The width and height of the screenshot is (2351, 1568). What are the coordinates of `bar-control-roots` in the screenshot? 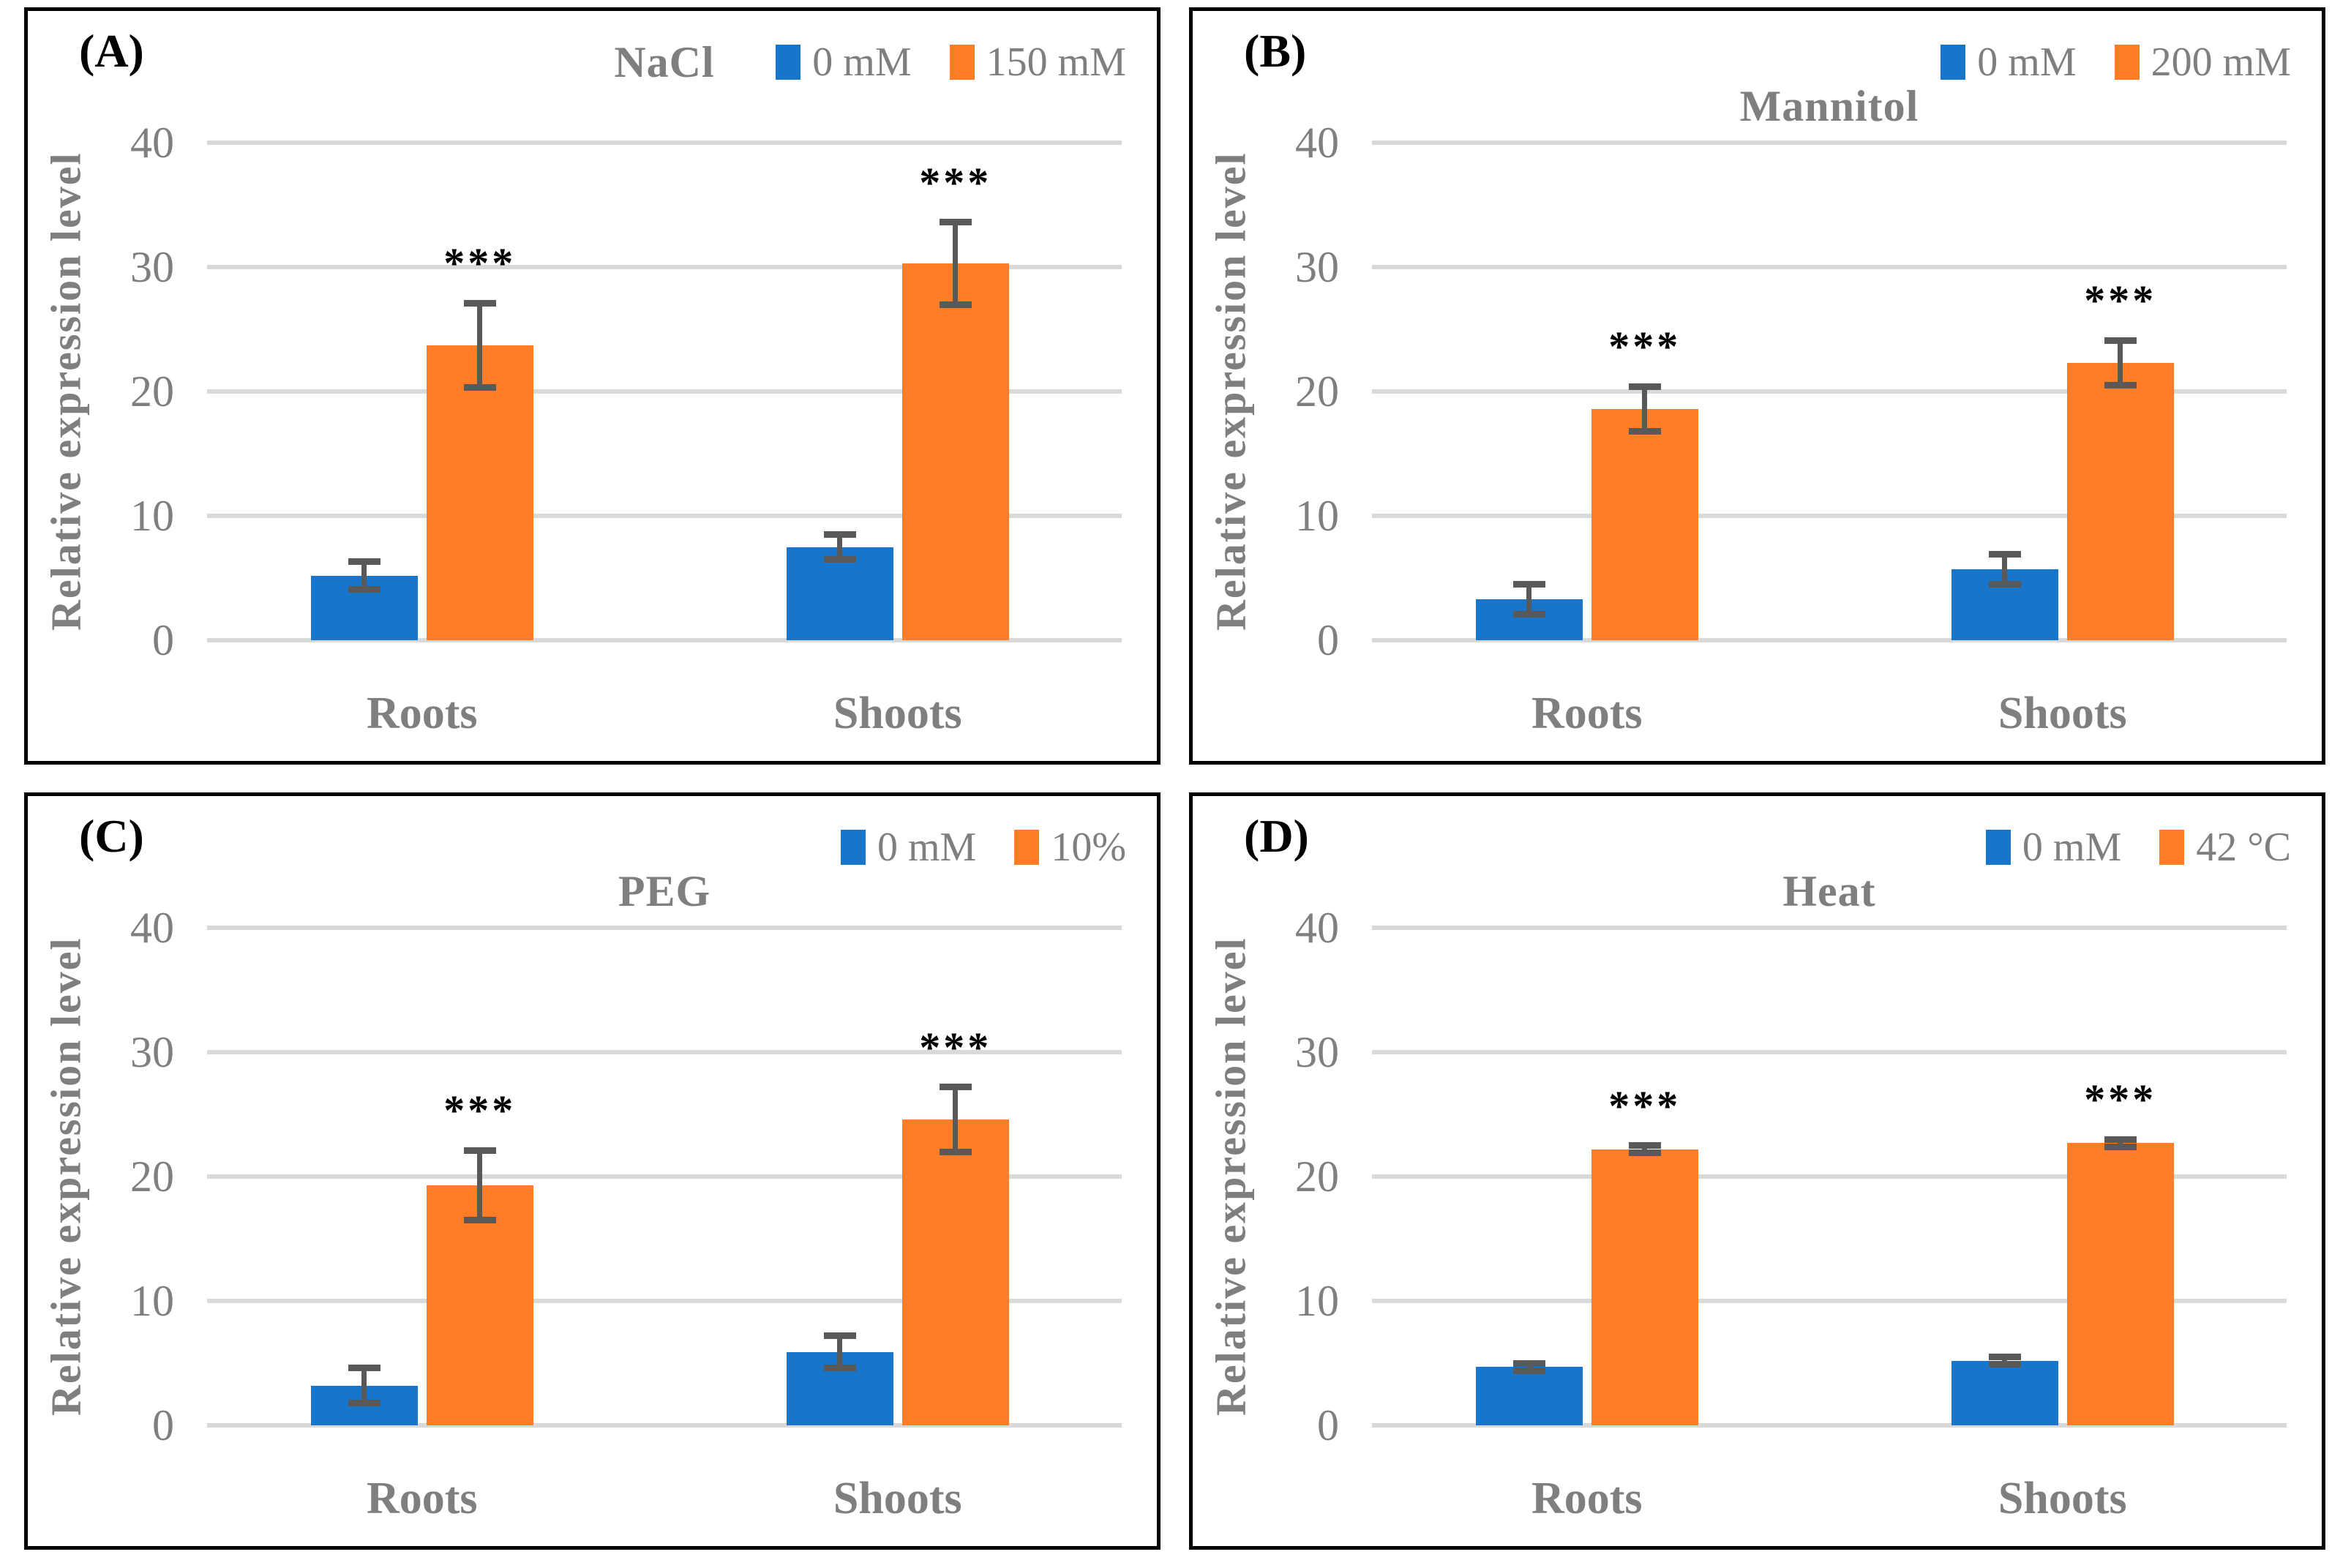 It's located at (1529, 1396).